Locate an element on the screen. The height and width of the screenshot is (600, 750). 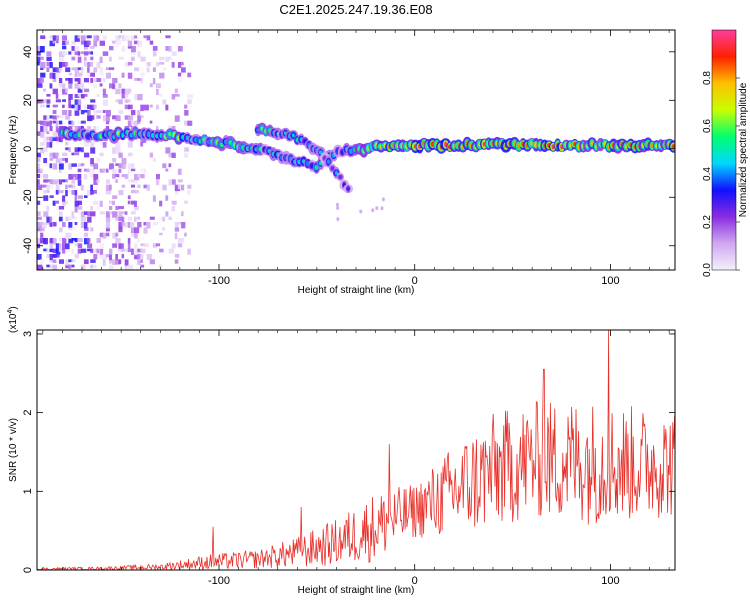
x-tick-label: 100 is located at coordinates (610, 281).